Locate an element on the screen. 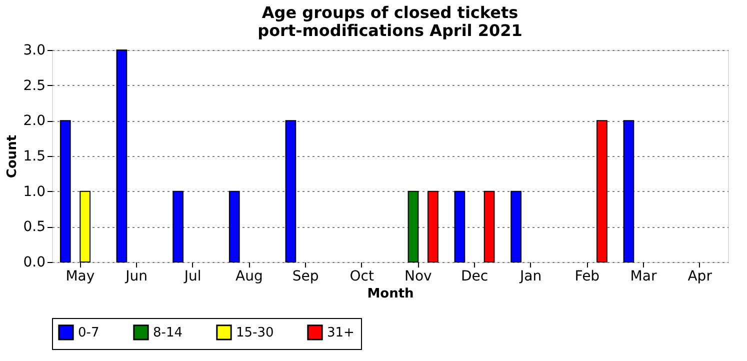 The width and height of the screenshot is (747, 361). x-tick-label: Aug is located at coordinates (249, 276).